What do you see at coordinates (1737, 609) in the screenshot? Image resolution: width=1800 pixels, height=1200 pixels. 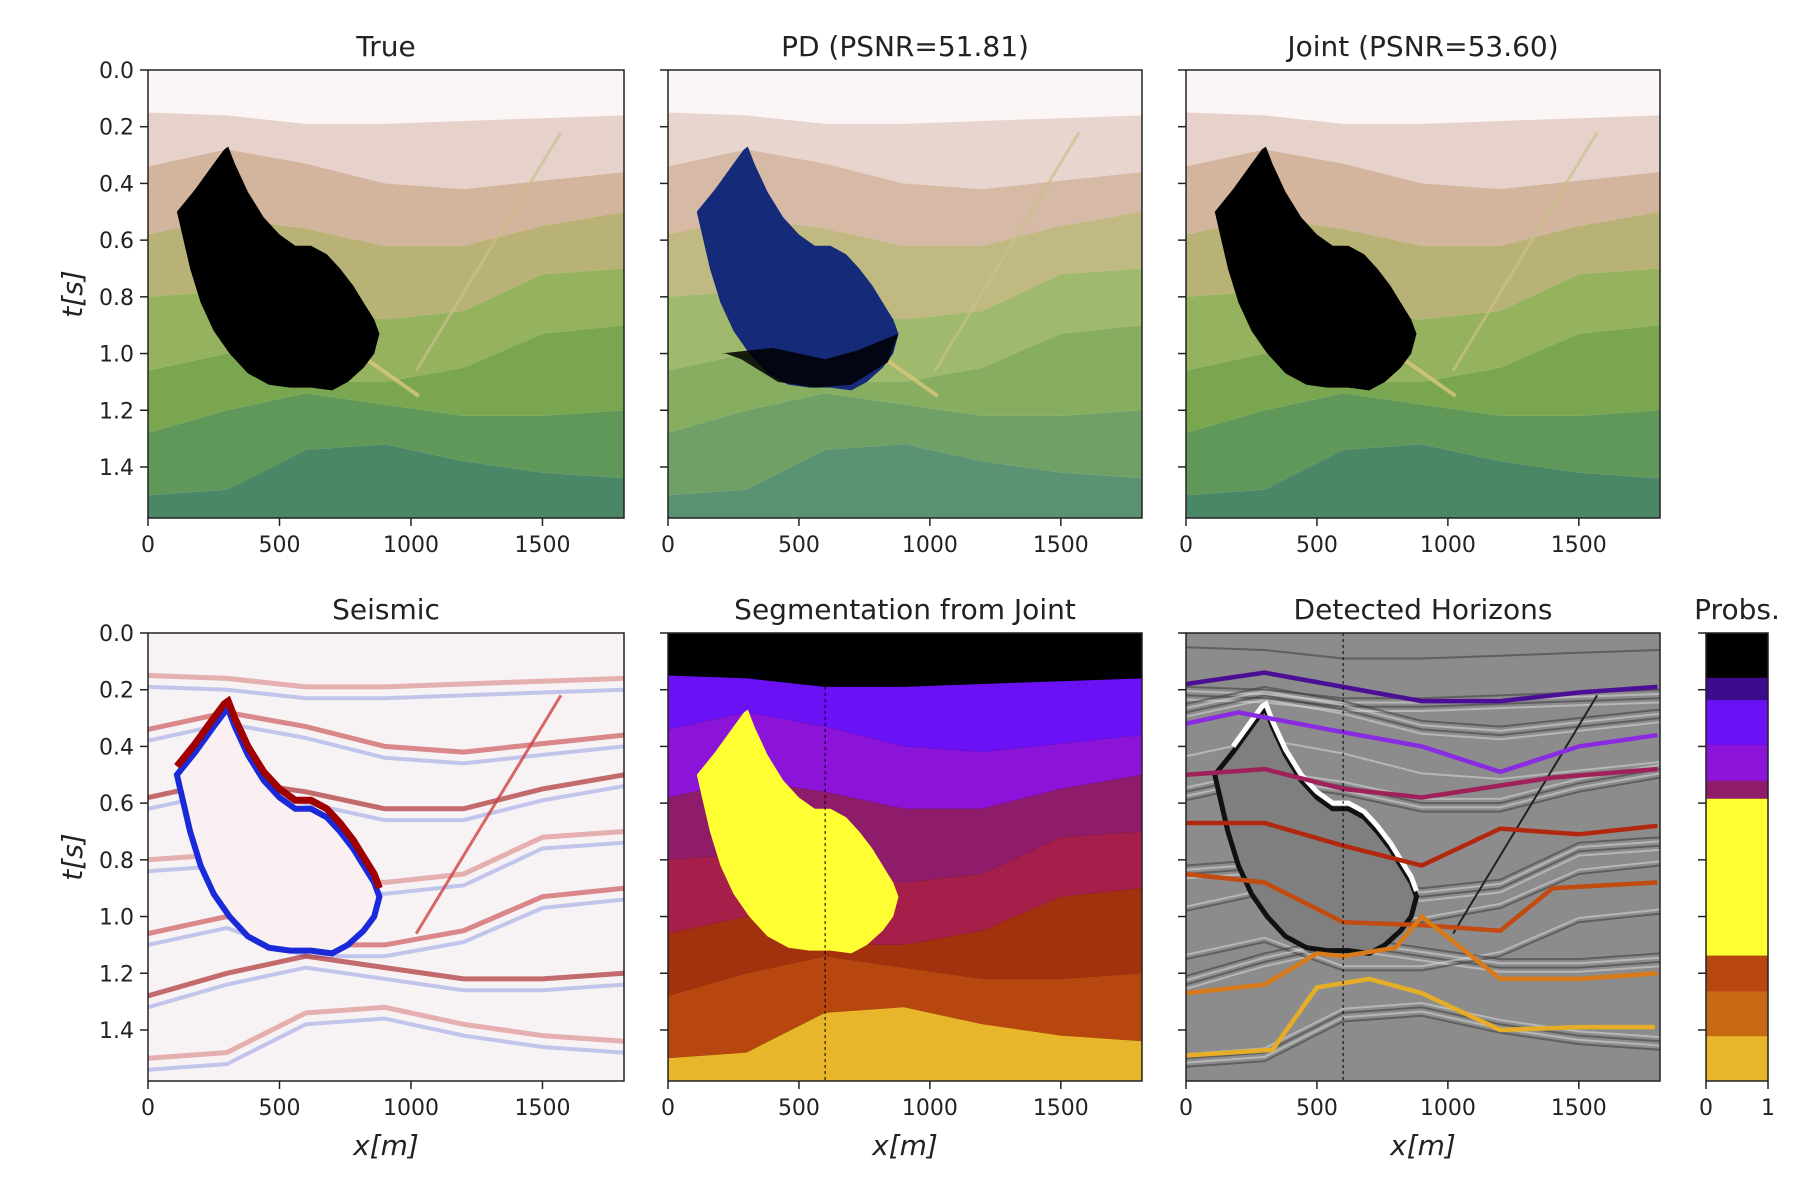 I see `colorbar-title: Probs.` at bounding box center [1737, 609].